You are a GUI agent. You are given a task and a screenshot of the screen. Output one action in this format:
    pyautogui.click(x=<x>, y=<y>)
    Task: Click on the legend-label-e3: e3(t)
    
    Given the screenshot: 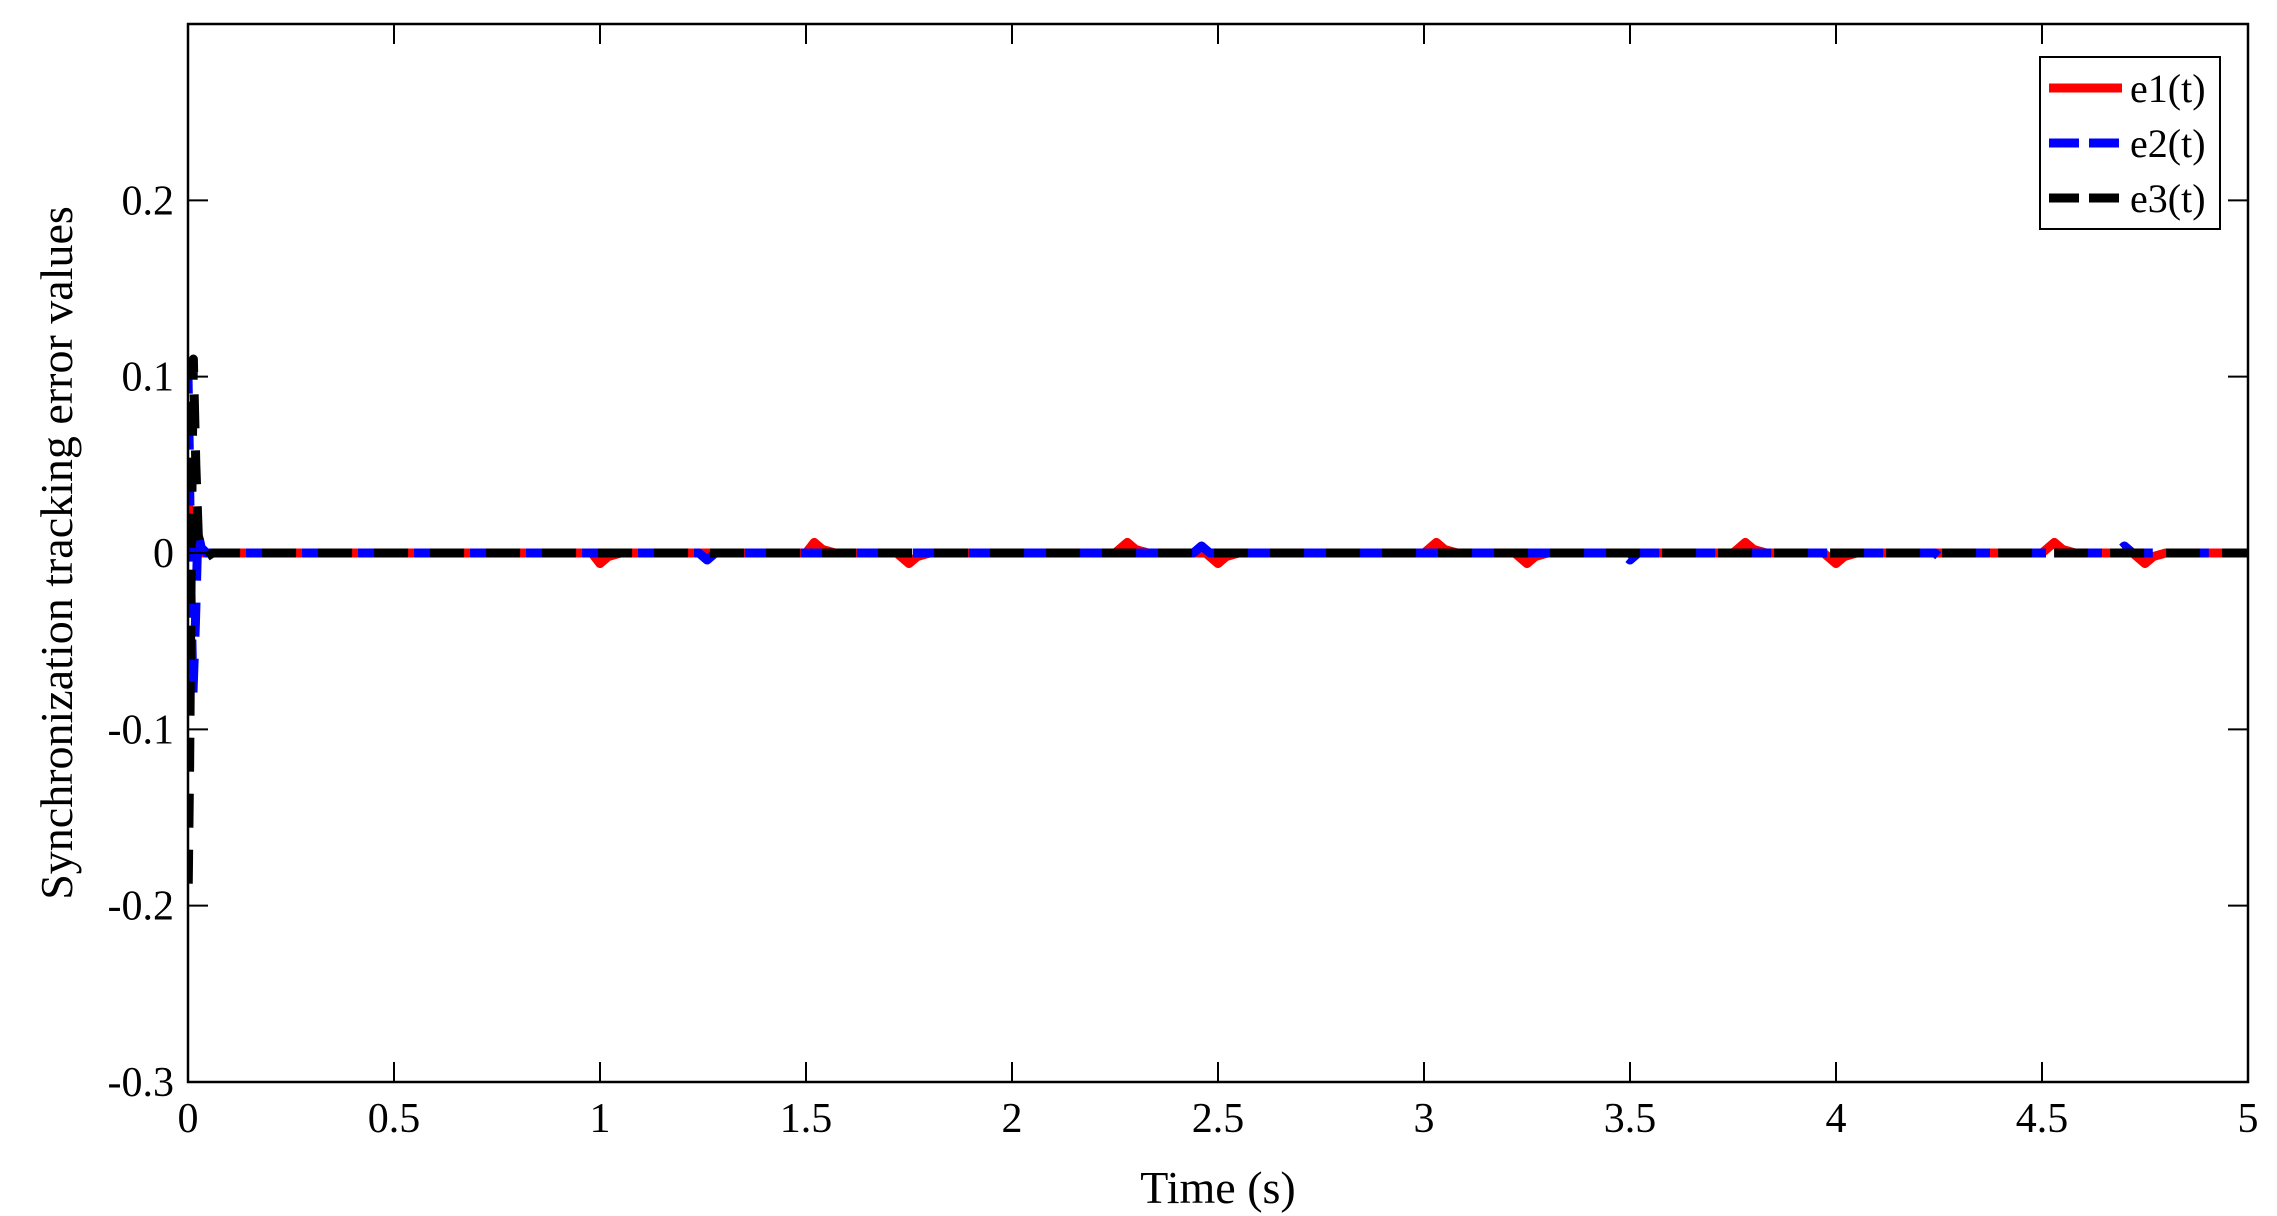 What is the action you would take?
    pyautogui.click(x=2168, y=198)
    